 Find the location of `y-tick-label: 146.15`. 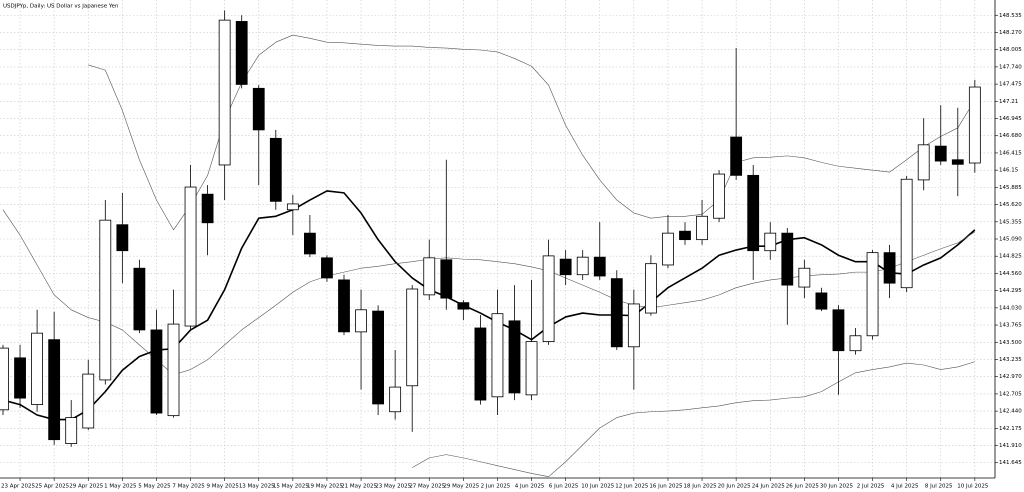

y-tick-label: 146.15 is located at coordinates (1009, 171).